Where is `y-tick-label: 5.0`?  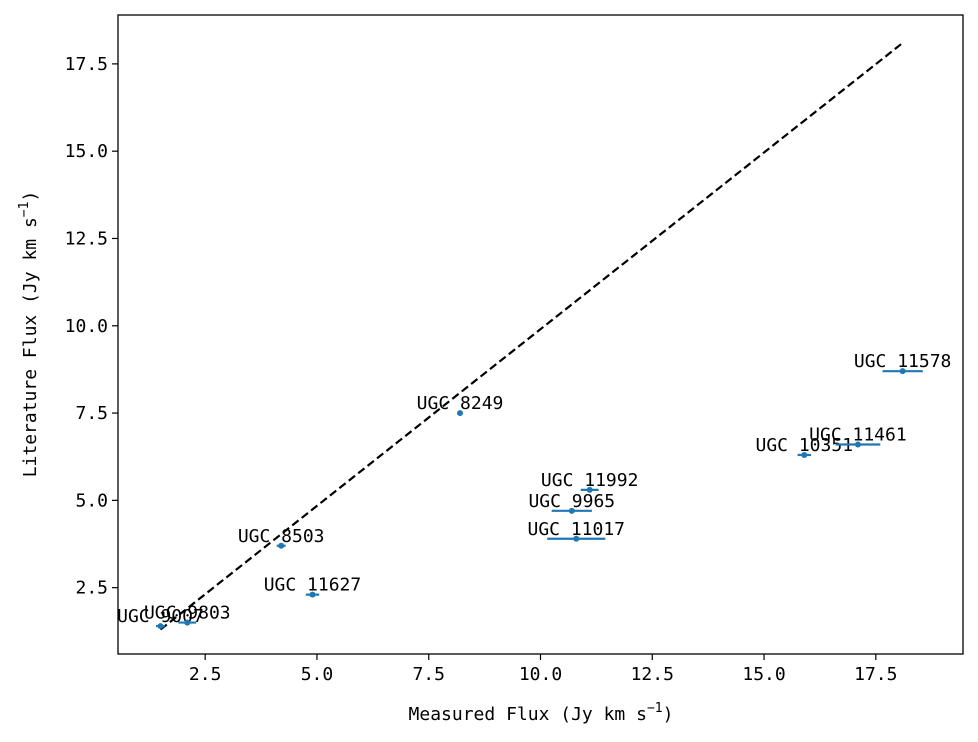 y-tick-label: 5.0 is located at coordinates (91, 500).